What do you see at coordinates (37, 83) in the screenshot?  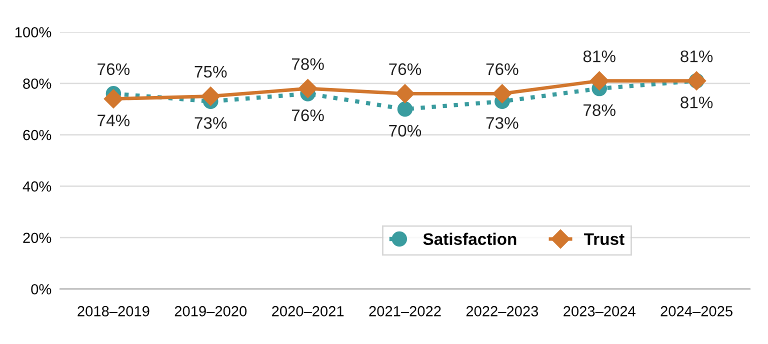 I see `y-tick-label: 80%` at bounding box center [37, 83].